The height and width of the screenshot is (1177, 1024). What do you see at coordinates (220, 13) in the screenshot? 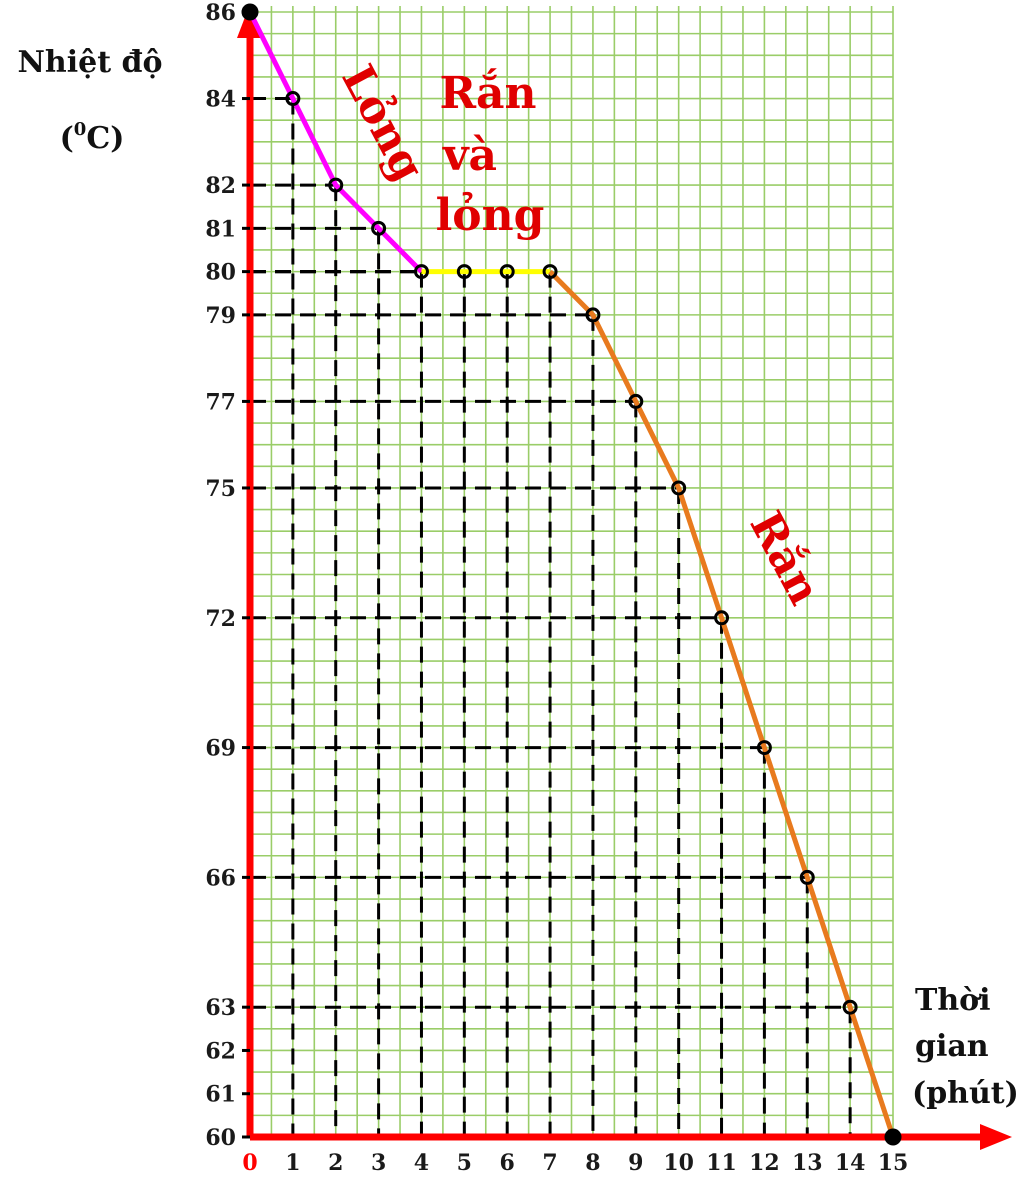
I see `y-tick-label: 86` at bounding box center [220, 13].